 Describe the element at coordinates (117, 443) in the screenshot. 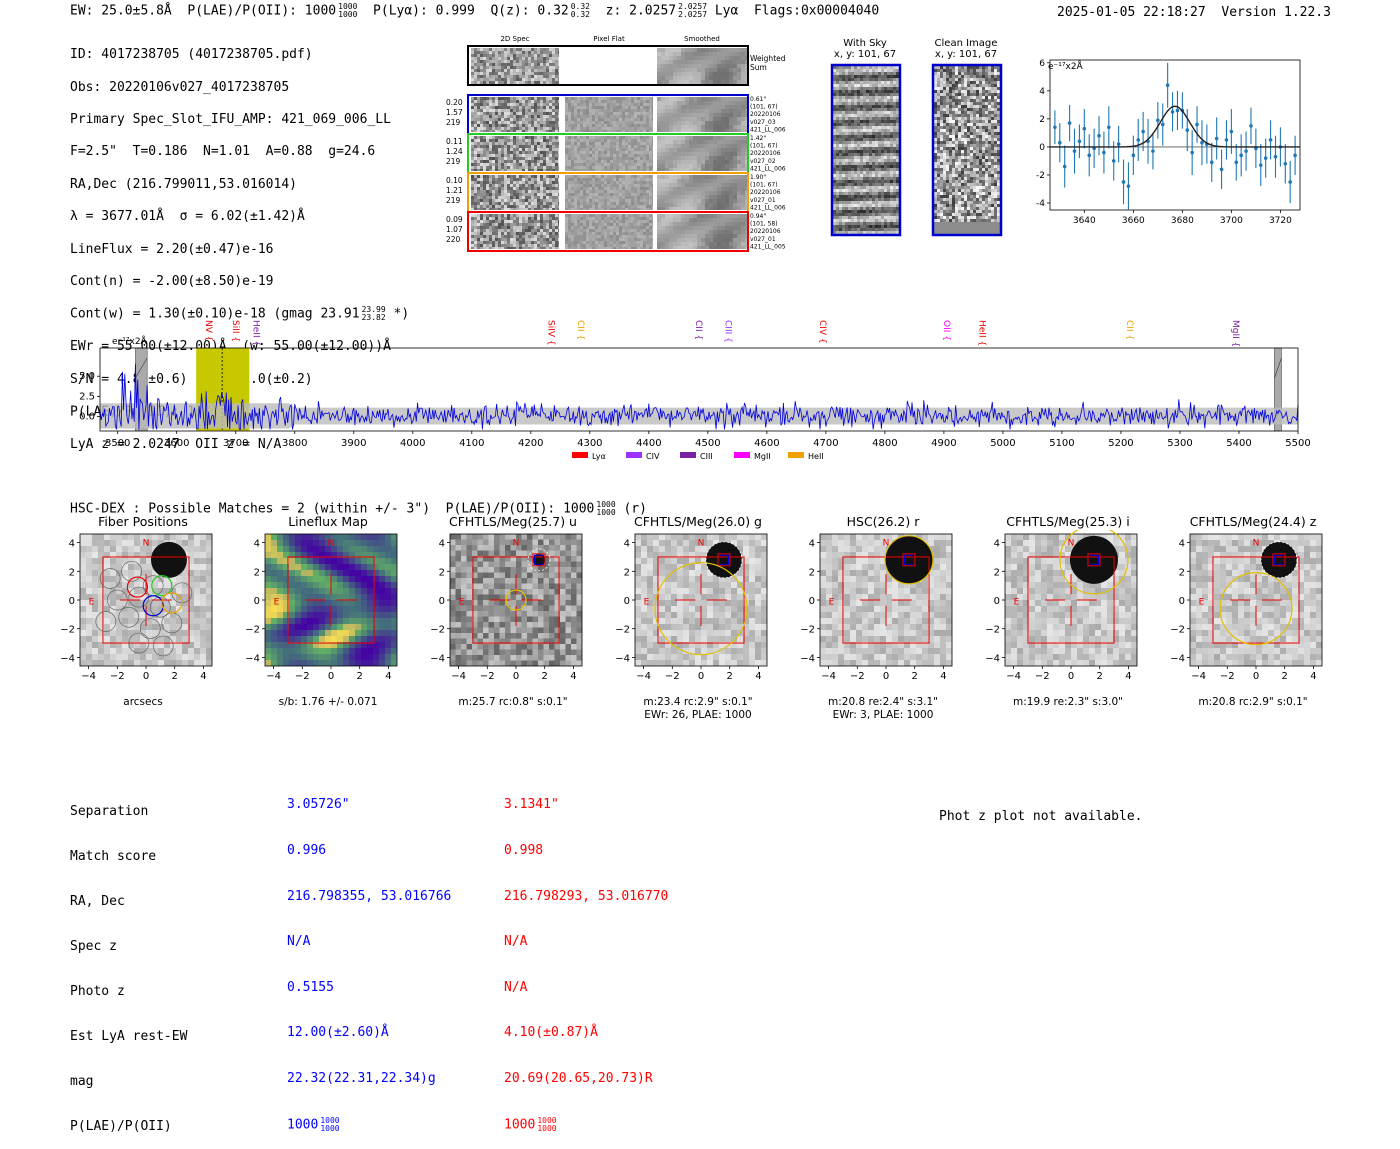

I see `full-x-tick-label: 3500` at that location.